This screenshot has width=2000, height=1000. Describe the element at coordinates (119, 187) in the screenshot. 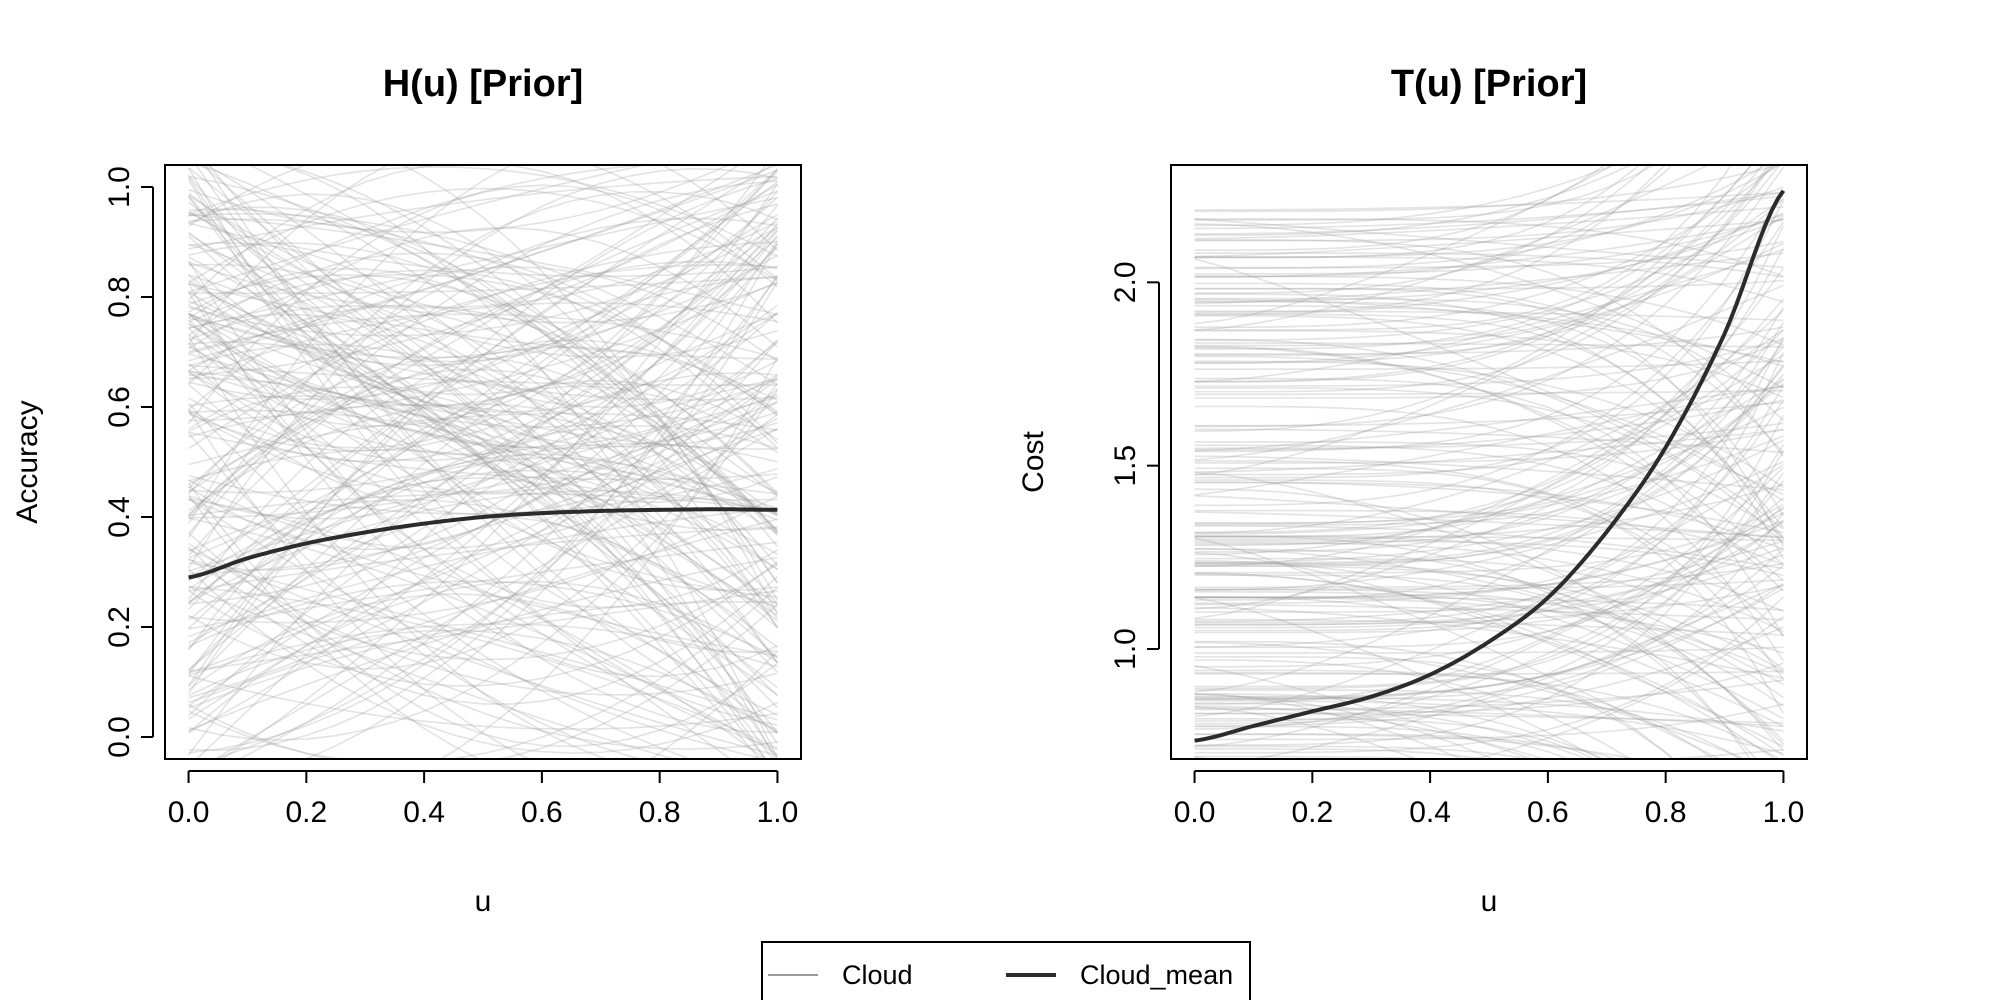

I see `y-tick-label: 1.0` at that location.